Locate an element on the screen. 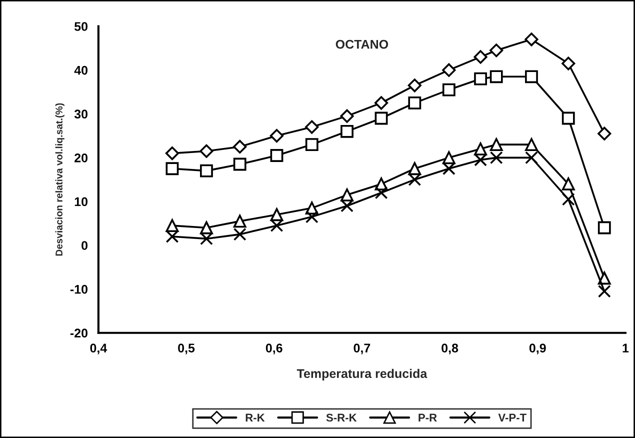  x-tick-label: 0,7 is located at coordinates (362, 349).